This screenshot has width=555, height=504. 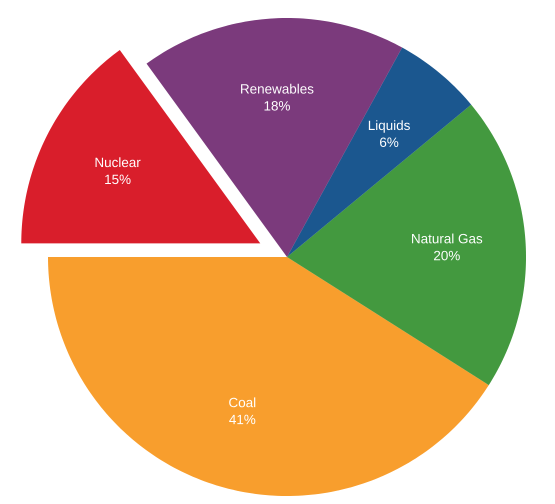 I want to click on data-label: 20%, so click(x=447, y=255).